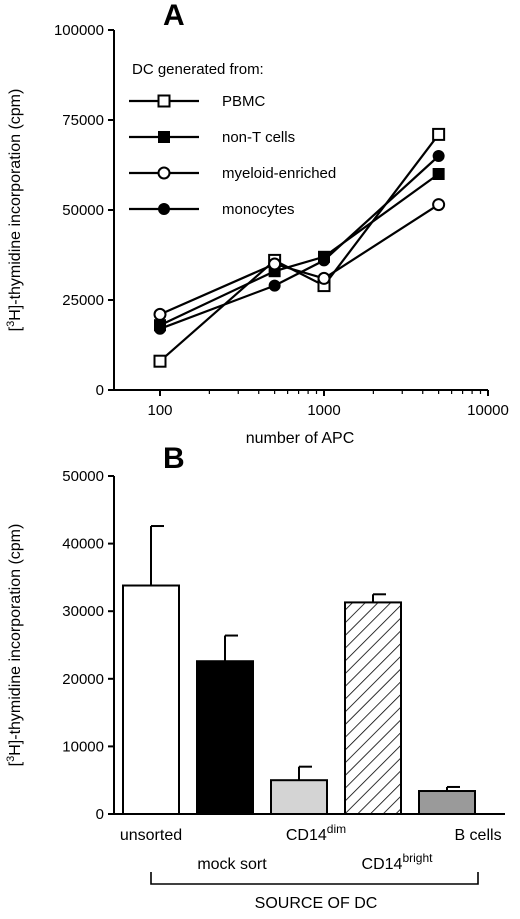 The height and width of the screenshot is (919, 520). Describe the element at coordinates (398, 862) in the screenshot. I see `category-label-4: CD14bright` at that location.